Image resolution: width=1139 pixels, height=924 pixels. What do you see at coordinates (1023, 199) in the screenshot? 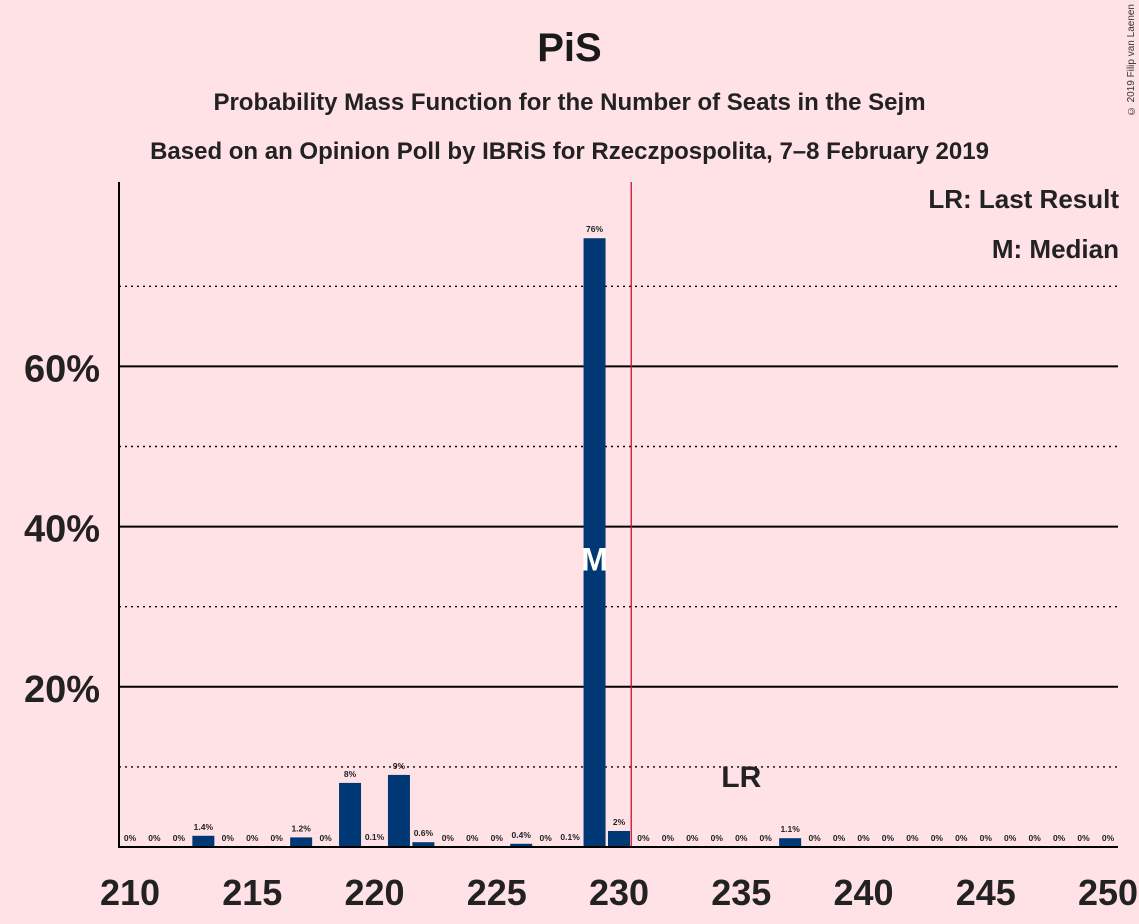
I see `legend-last-result: LR: Last Result` at bounding box center [1023, 199].